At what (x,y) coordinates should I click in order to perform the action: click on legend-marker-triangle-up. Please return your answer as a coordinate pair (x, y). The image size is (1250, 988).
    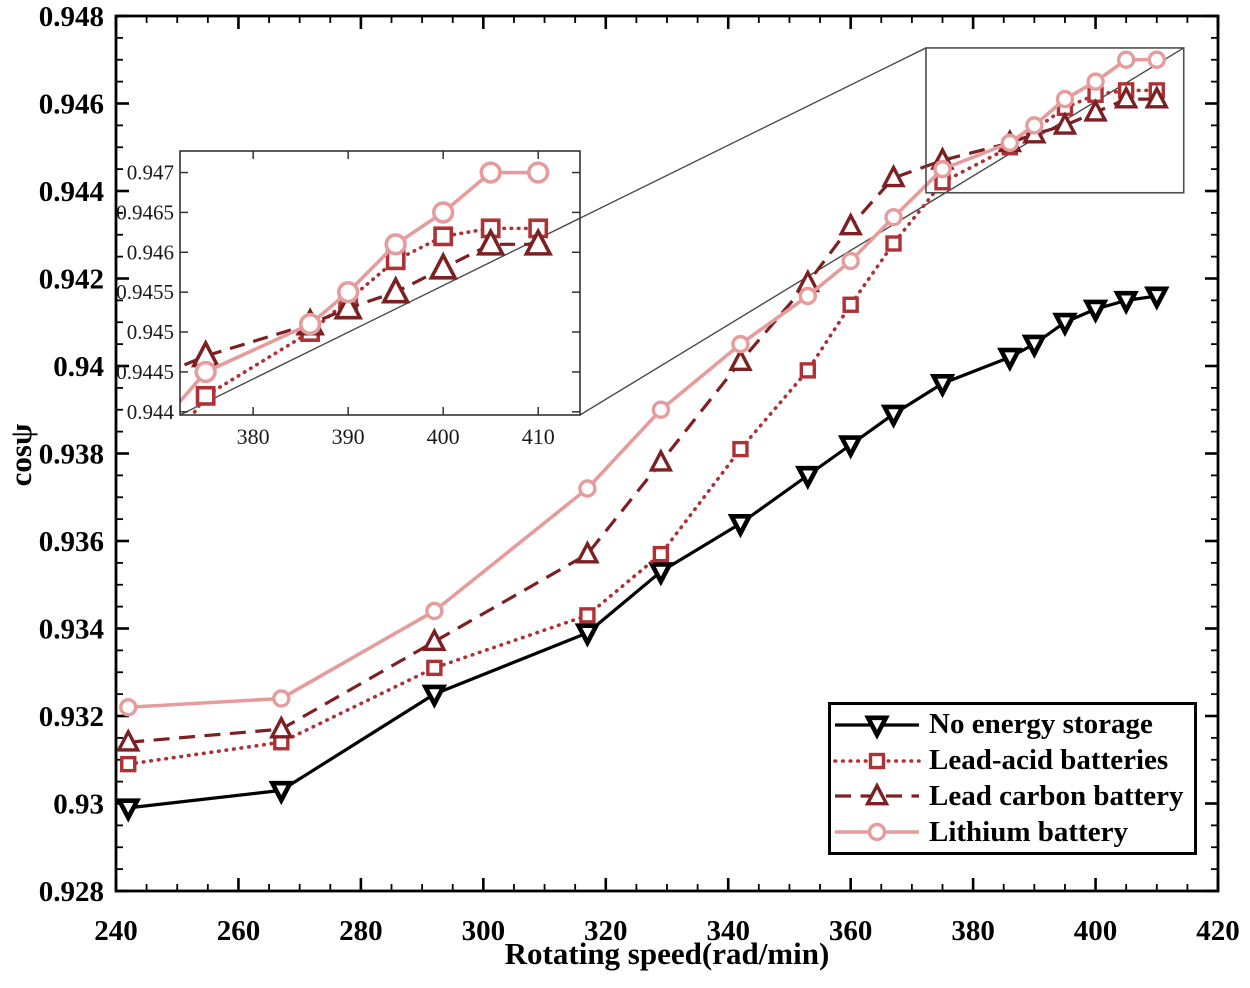
    Looking at the image, I should click on (877, 794).